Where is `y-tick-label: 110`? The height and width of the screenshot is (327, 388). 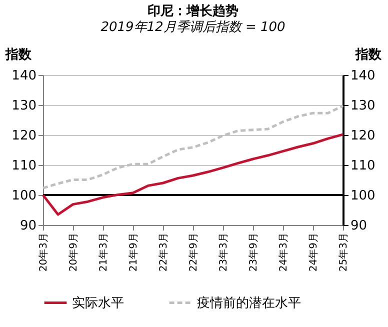 y-tick-label: 110 is located at coordinates (24, 166).